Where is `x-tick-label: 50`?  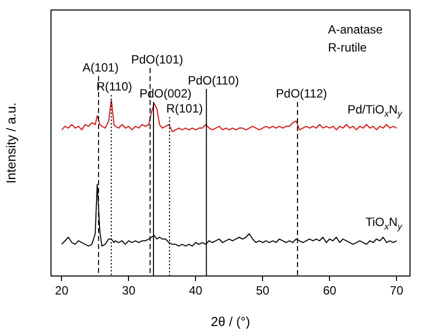 x-tick-label: 50 is located at coordinates (263, 291).